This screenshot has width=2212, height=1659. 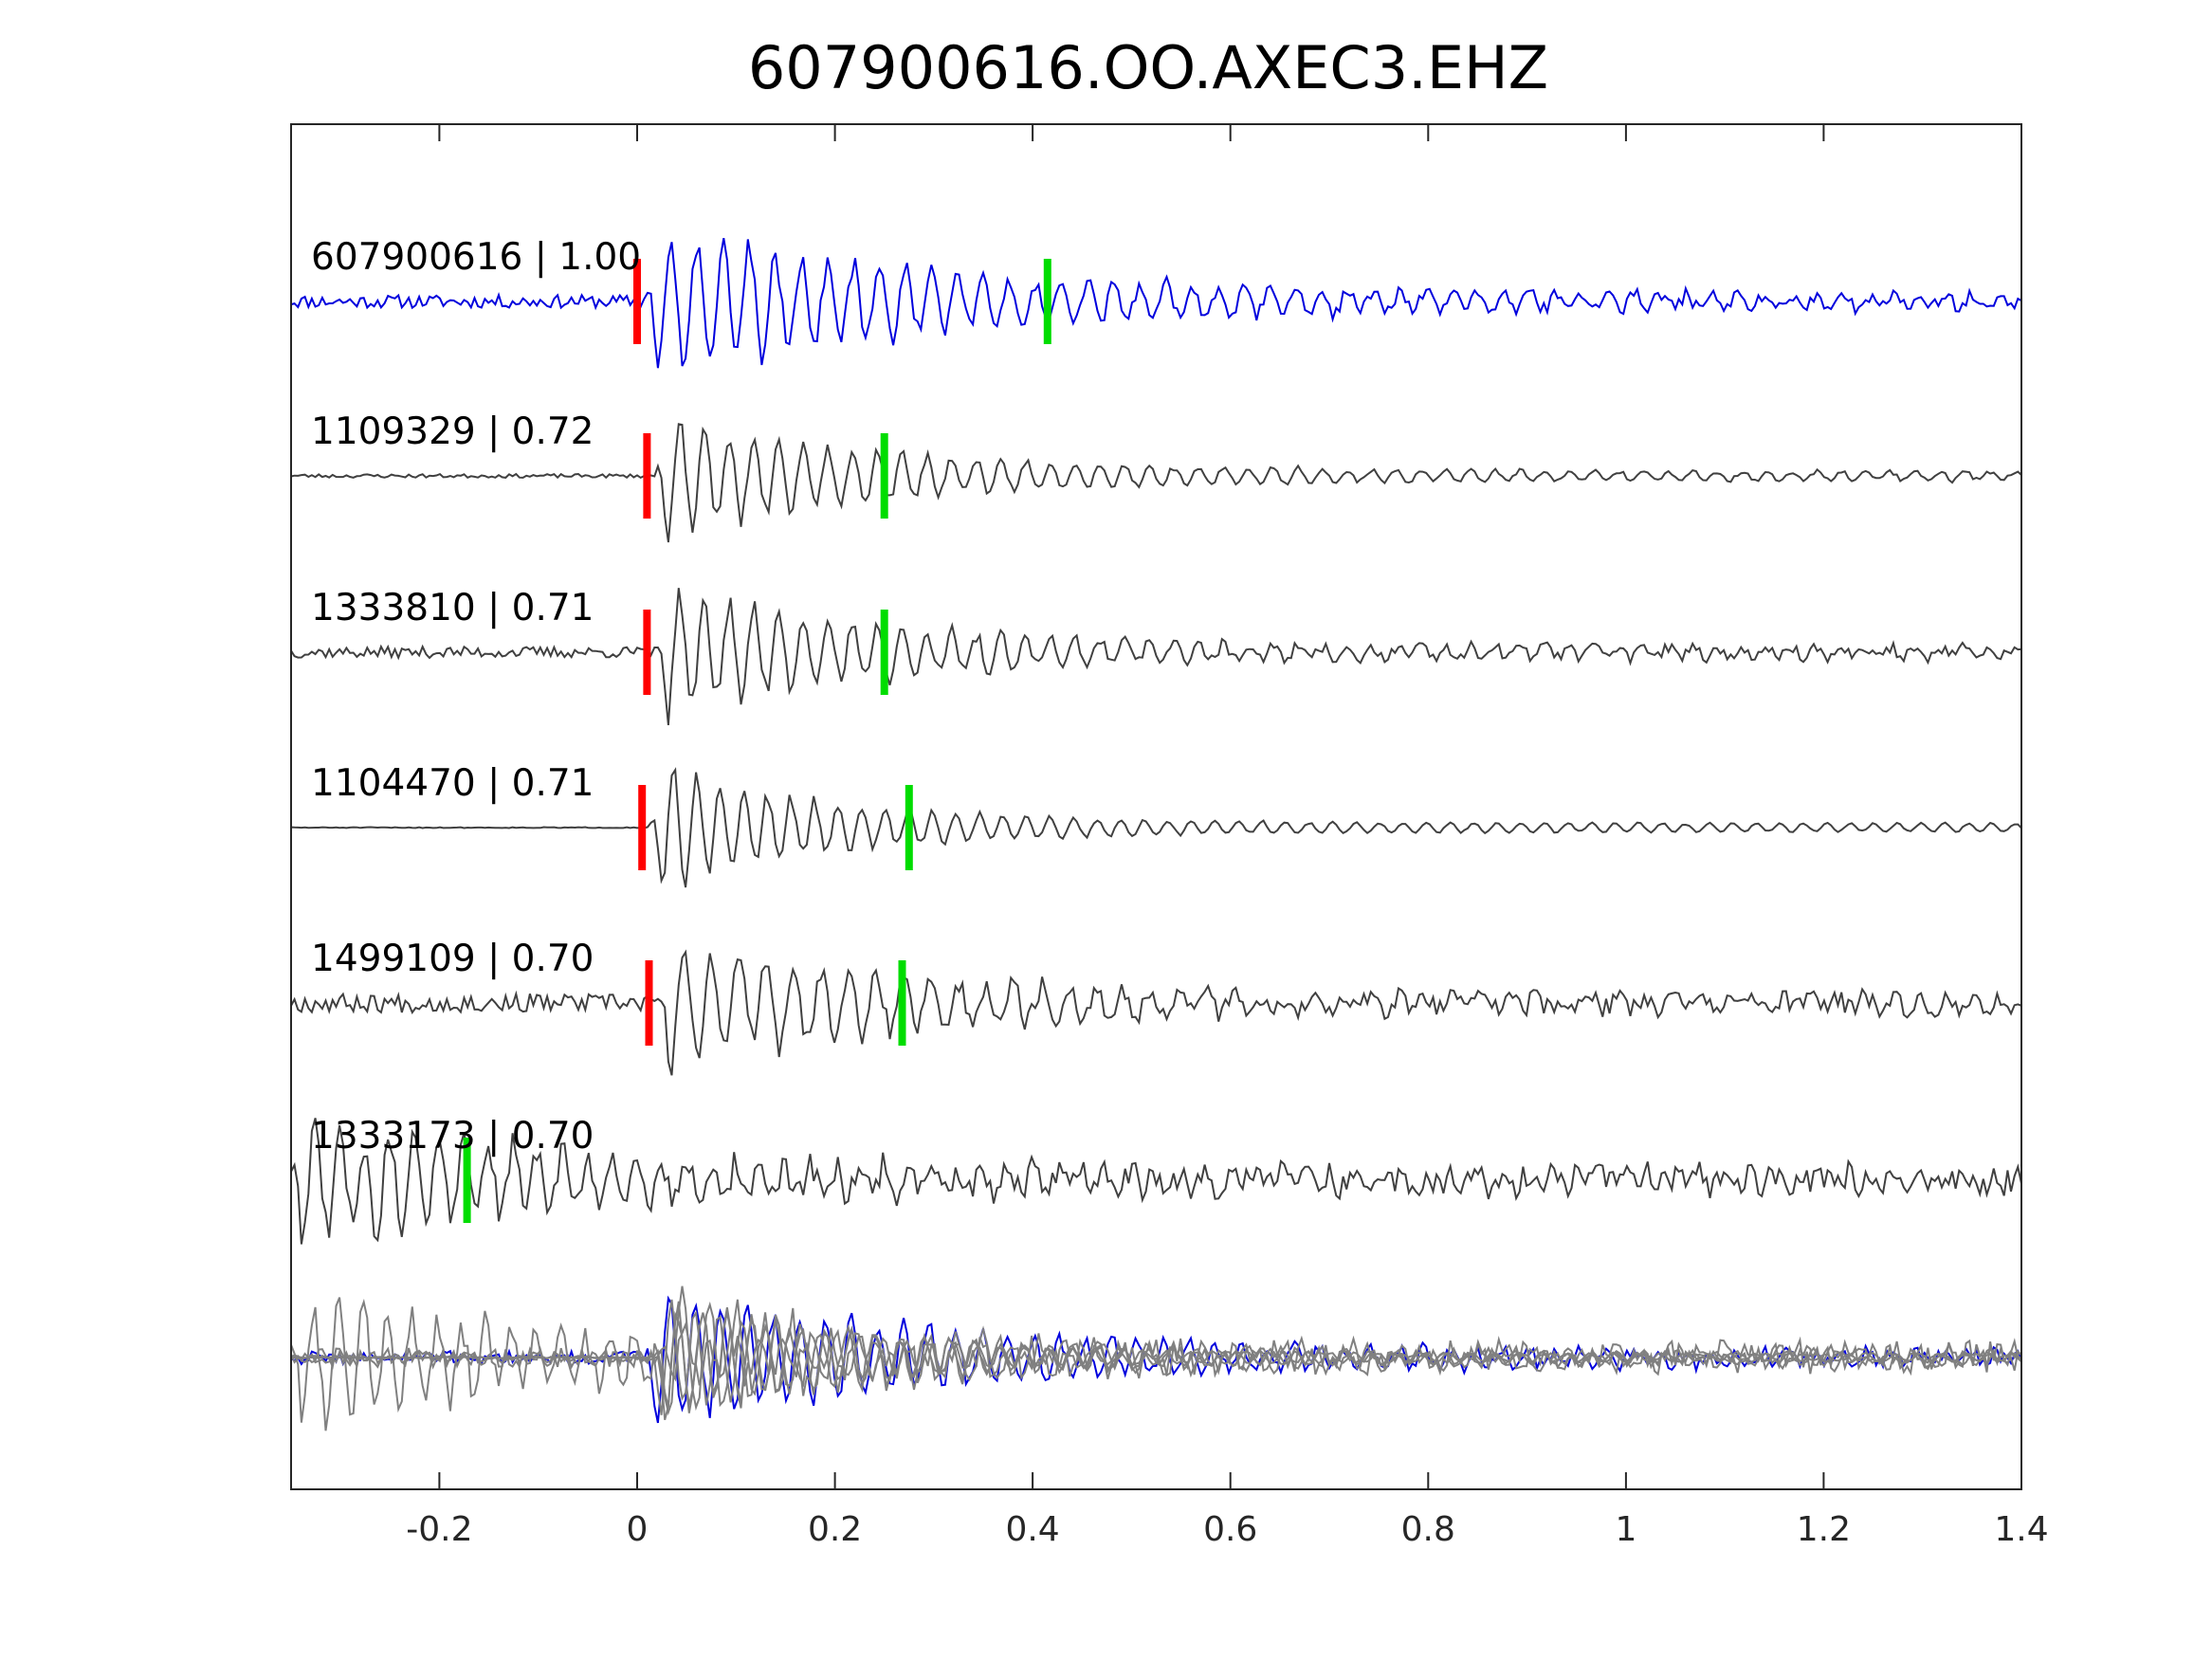 What do you see at coordinates (1428, 1529) in the screenshot?
I see `x-tick-label: 0.8` at bounding box center [1428, 1529].